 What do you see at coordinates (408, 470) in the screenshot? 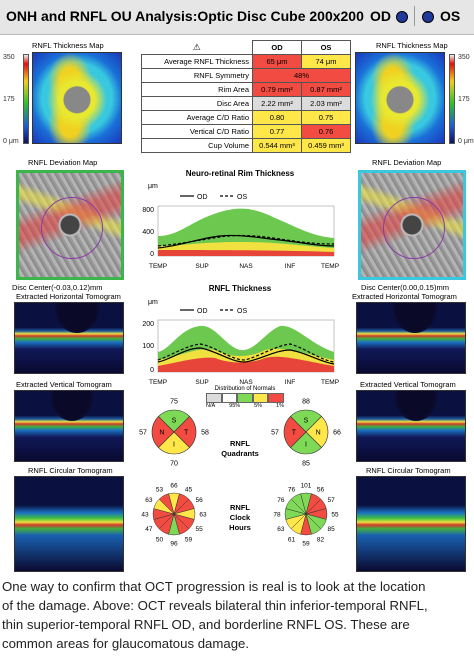
I see `os-circular-tomogram-label: RNFL Circular Tomogram` at bounding box center [408, 470].